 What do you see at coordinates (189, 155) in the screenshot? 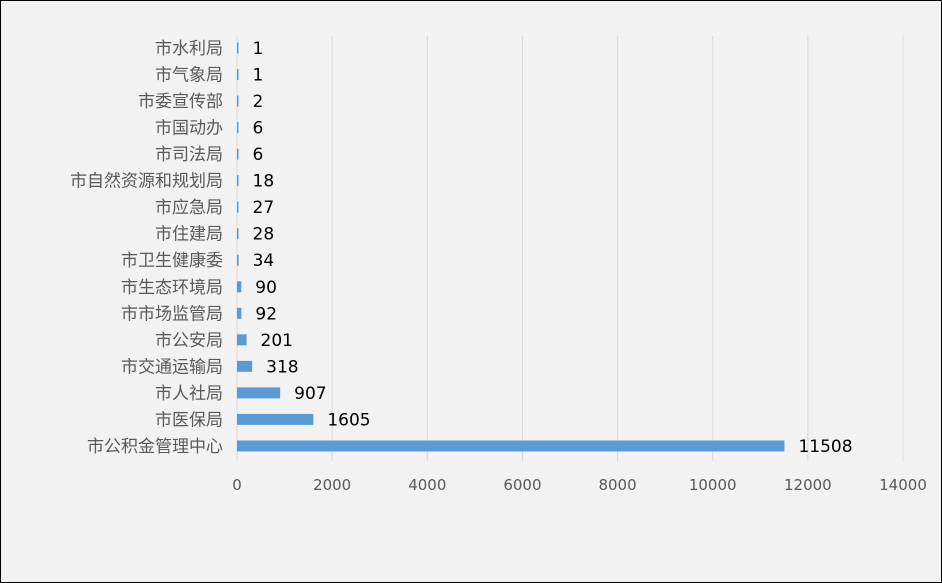
I see `category-label: 市司法局` at bounding box center [189, 155].